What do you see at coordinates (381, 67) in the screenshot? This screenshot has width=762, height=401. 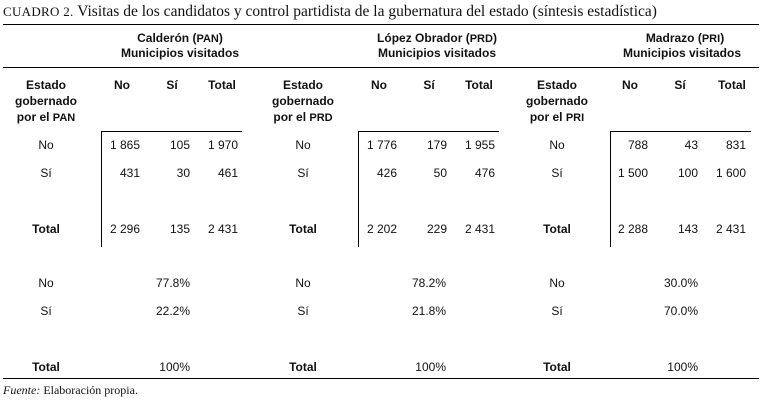 I see `header-rule` at bounding box center [381, 67].